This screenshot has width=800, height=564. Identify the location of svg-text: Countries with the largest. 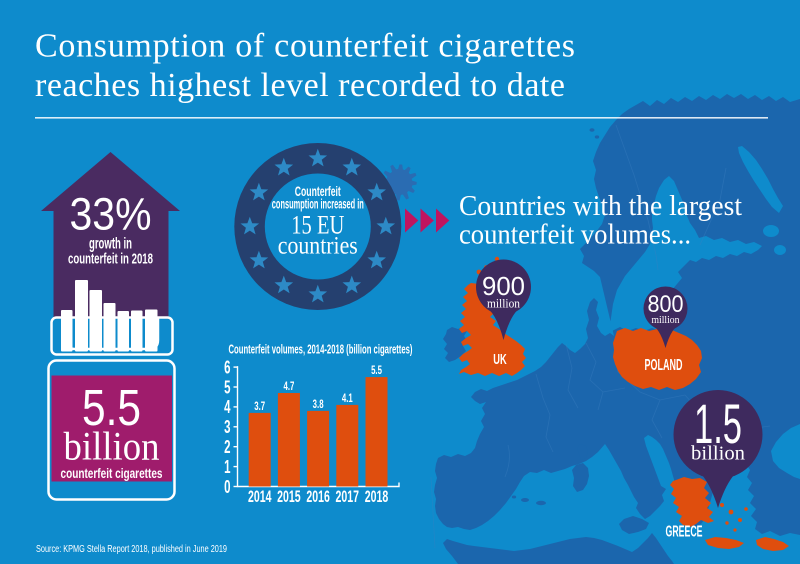
(600, 206).